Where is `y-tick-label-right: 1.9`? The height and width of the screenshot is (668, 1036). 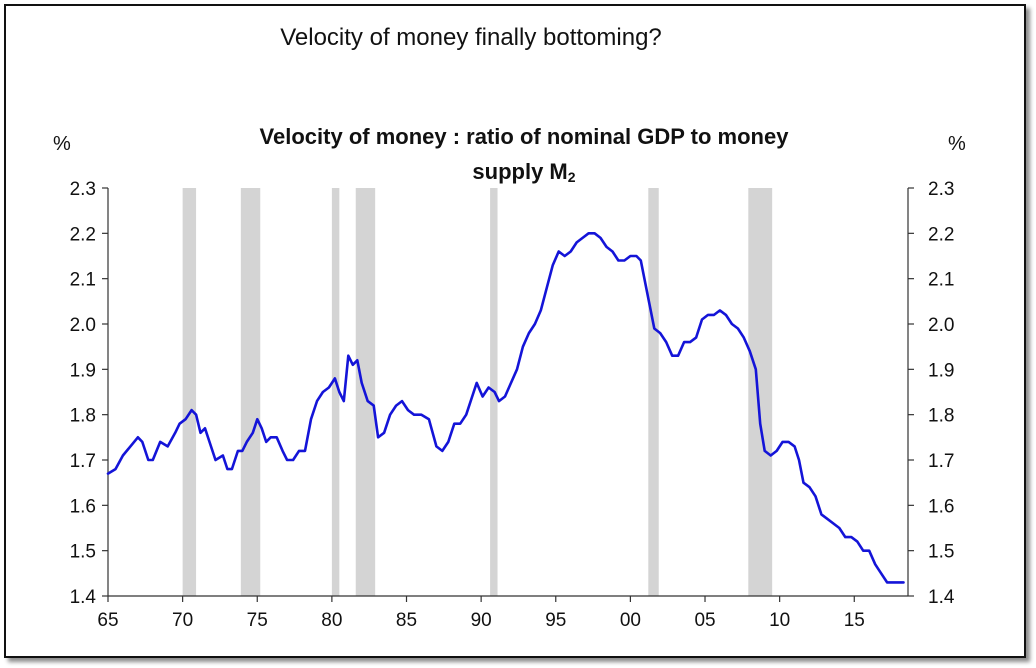 y-tick-label-right: 1.9 is located at coordinates (941, 370).